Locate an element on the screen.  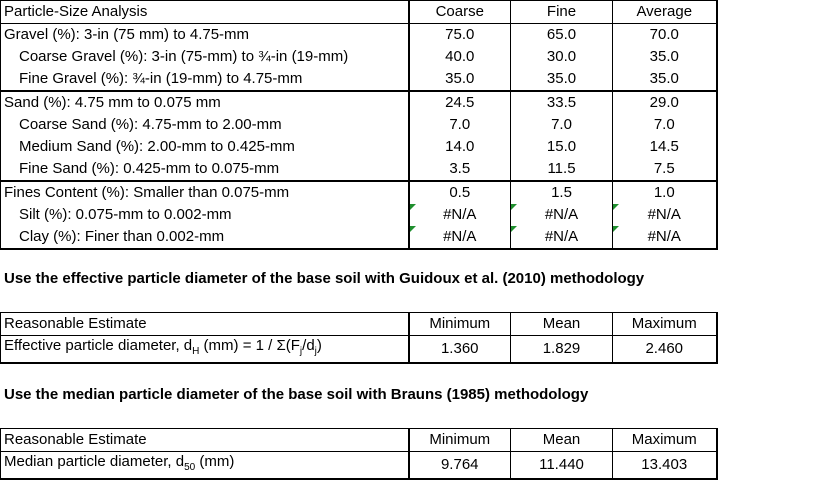
col-header-average: Average is located at coordinates (665, 12).